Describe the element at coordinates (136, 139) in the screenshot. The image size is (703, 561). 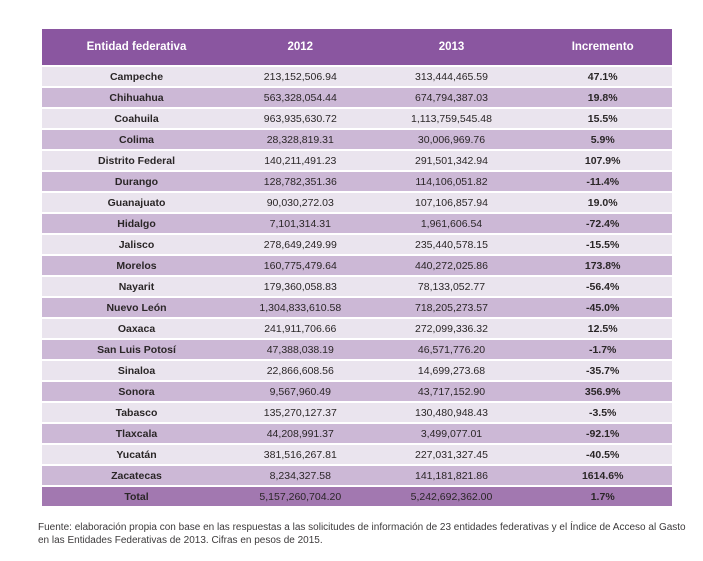
I see `cell-entity: Colima` at that location.